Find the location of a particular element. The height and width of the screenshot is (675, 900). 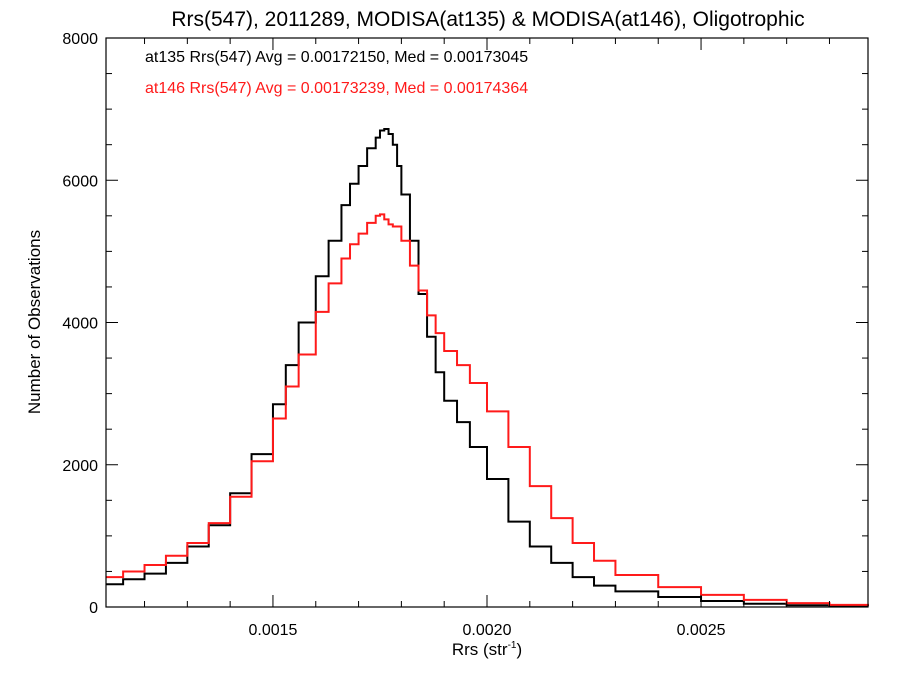

x-axis-label-sup: -1 is located at coordinates (512, 645).